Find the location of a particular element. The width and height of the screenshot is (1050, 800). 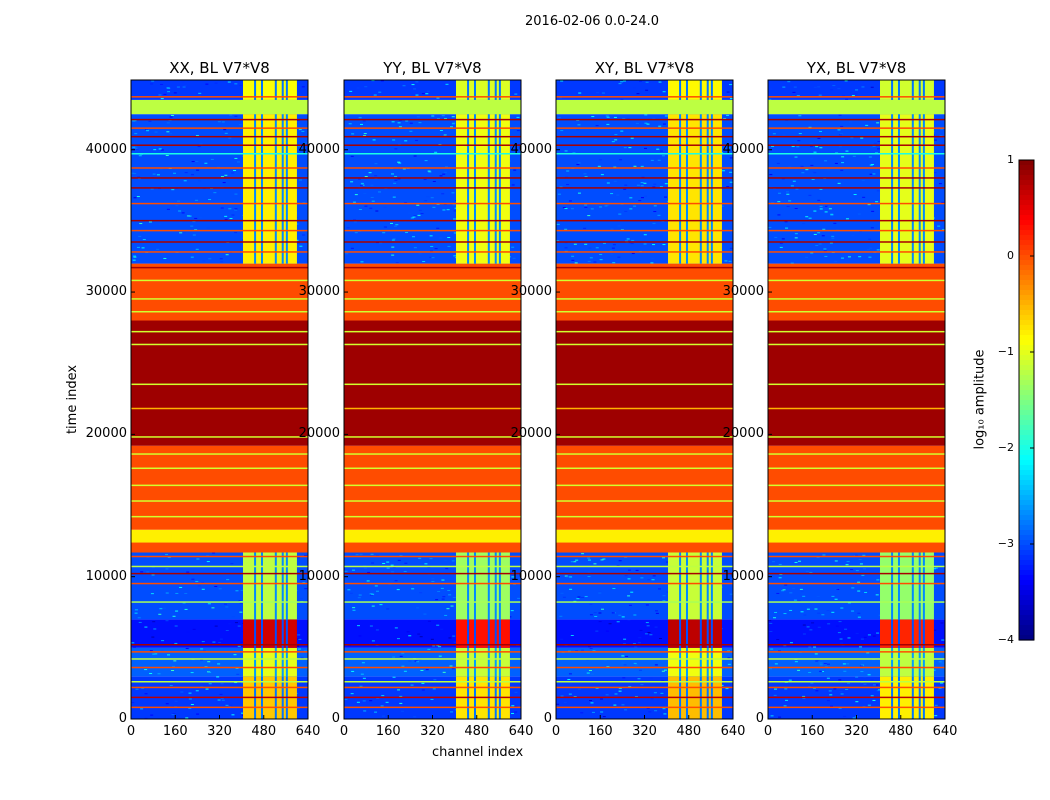

suptitle: 2016-02-06 0.0-24.0 is located at coordinates (592, 21).